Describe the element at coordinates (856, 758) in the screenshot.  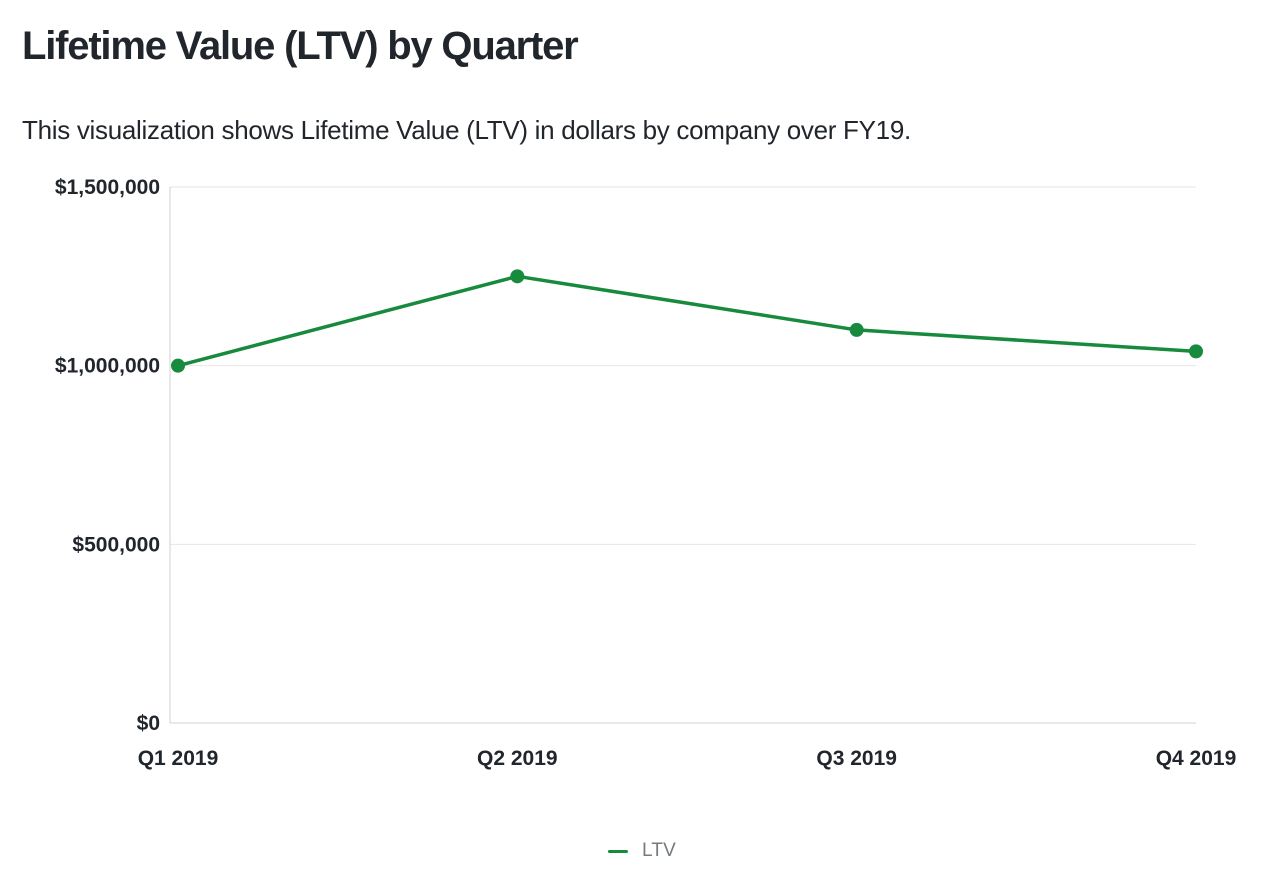
I see `x-axis-tick-label: Q3 2019` at that location.